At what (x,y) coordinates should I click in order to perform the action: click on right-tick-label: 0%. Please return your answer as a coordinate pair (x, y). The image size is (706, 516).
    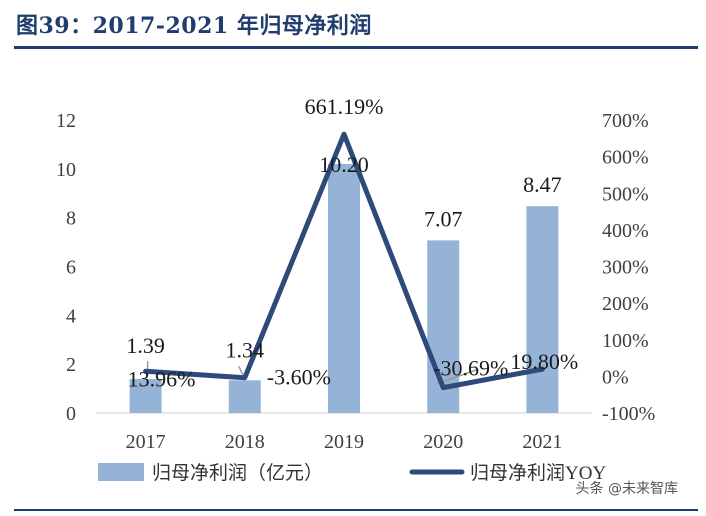
    Looking at the image, I should click on (615, 377).